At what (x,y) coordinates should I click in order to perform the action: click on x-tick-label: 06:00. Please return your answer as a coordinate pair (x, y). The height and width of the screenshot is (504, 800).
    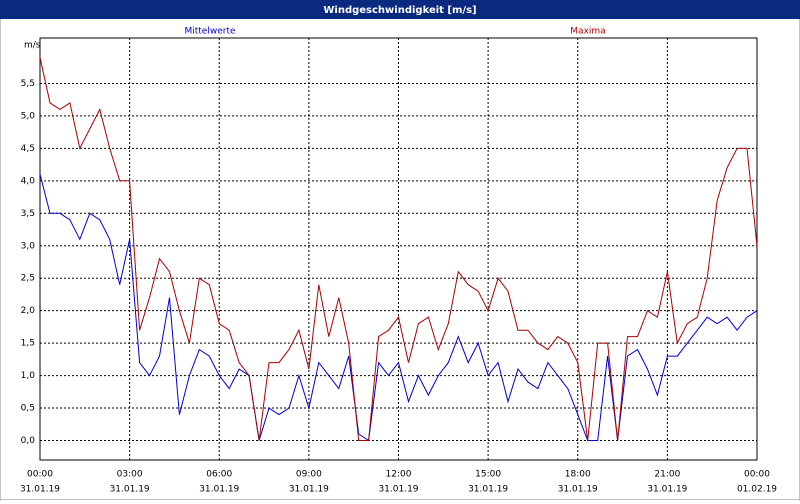
    Looking at the image, I should click on (219, 475).